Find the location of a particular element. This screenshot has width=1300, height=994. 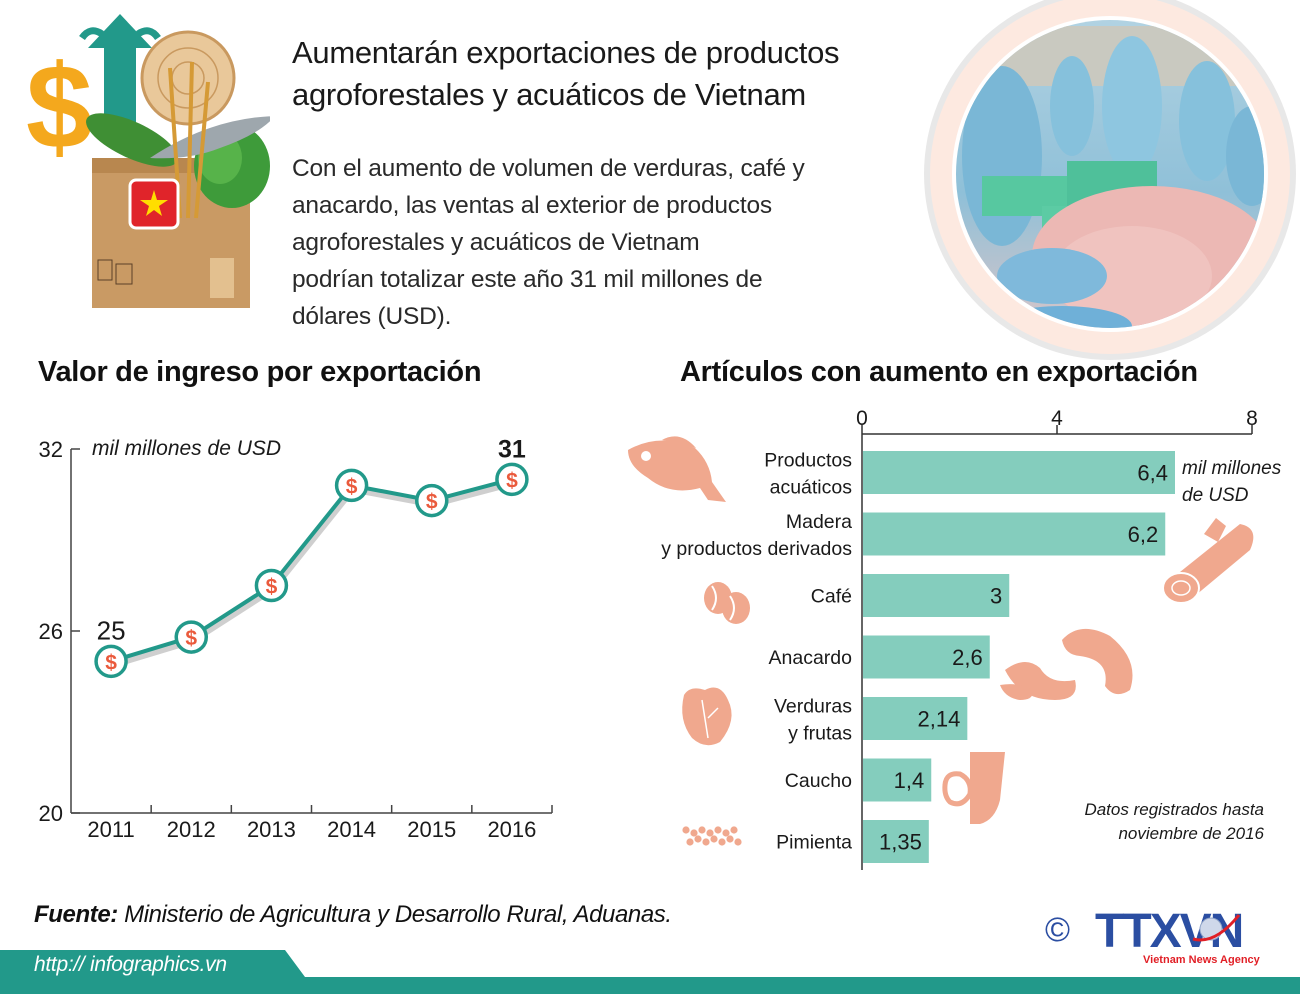

x-tick-label: 2012 is located at coordinates (191, 829).